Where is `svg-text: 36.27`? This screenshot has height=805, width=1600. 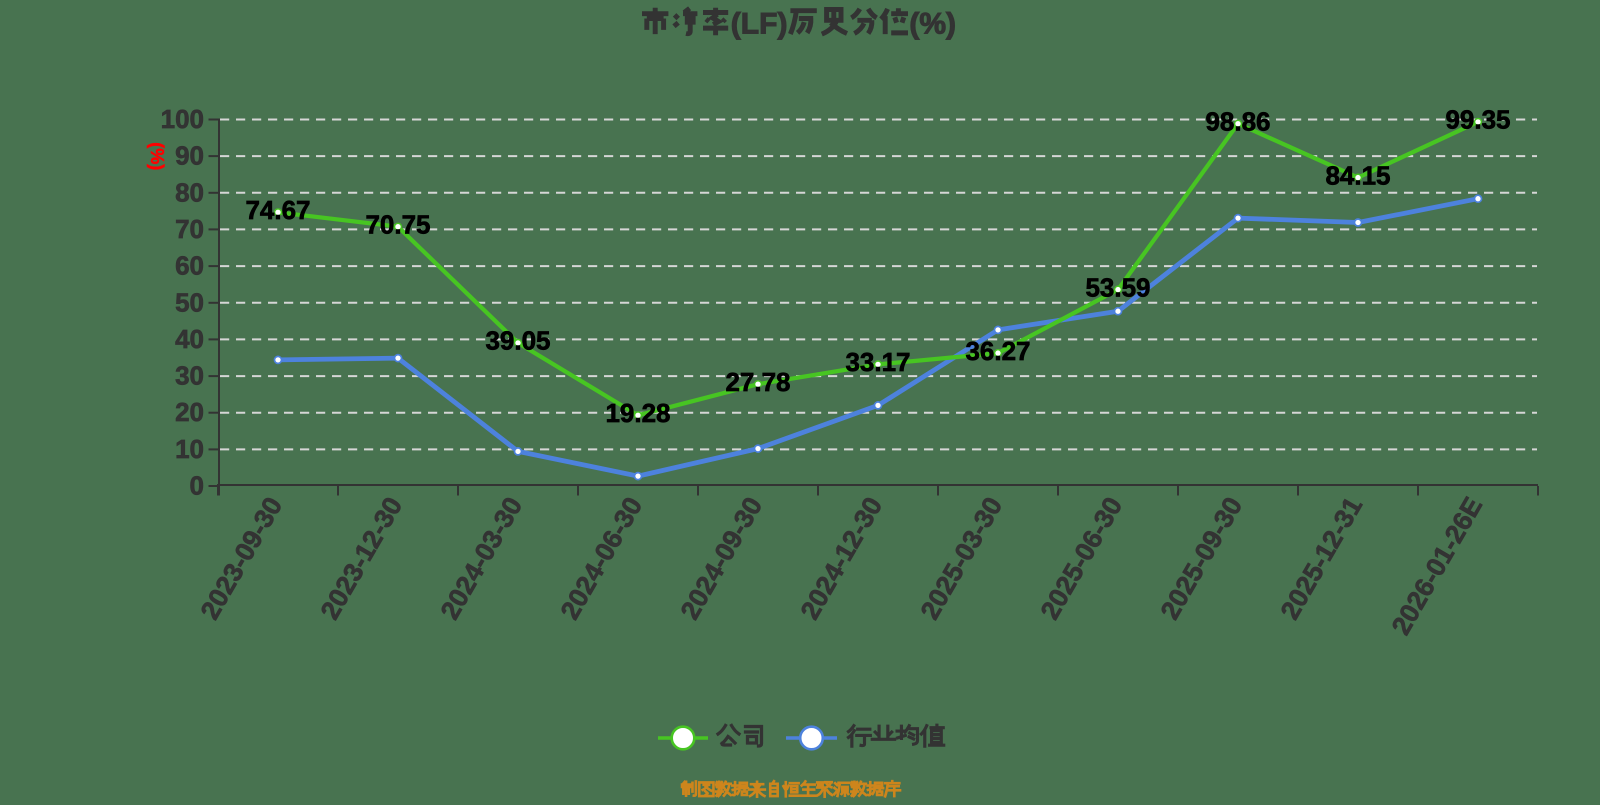 svg-text: 36.27 is located at coordinates (997, 351).